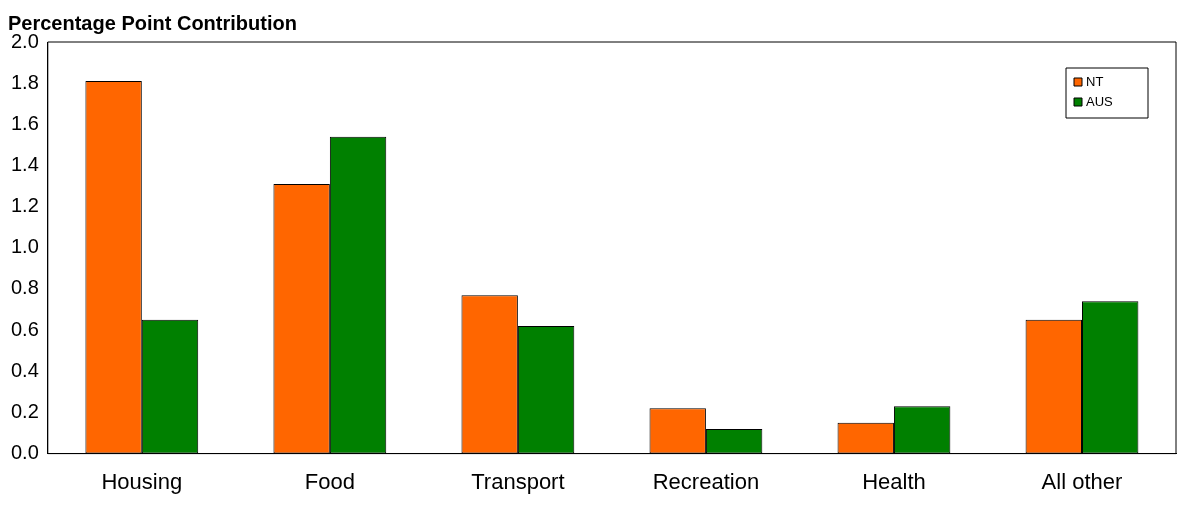  Describe the element at coordinates (1100, 101) in the screenshot. I see `legend-label: AUS` at that location.